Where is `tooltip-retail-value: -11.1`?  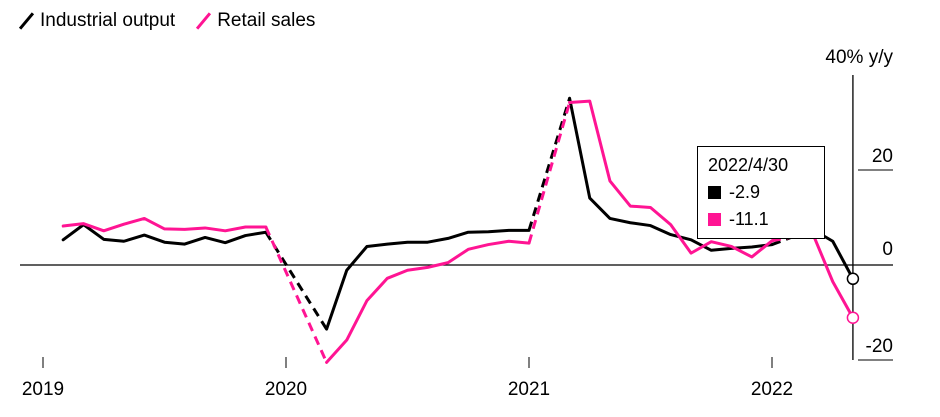
tooltip-retail-value: -11.1 is located at coordinates (749, 219).